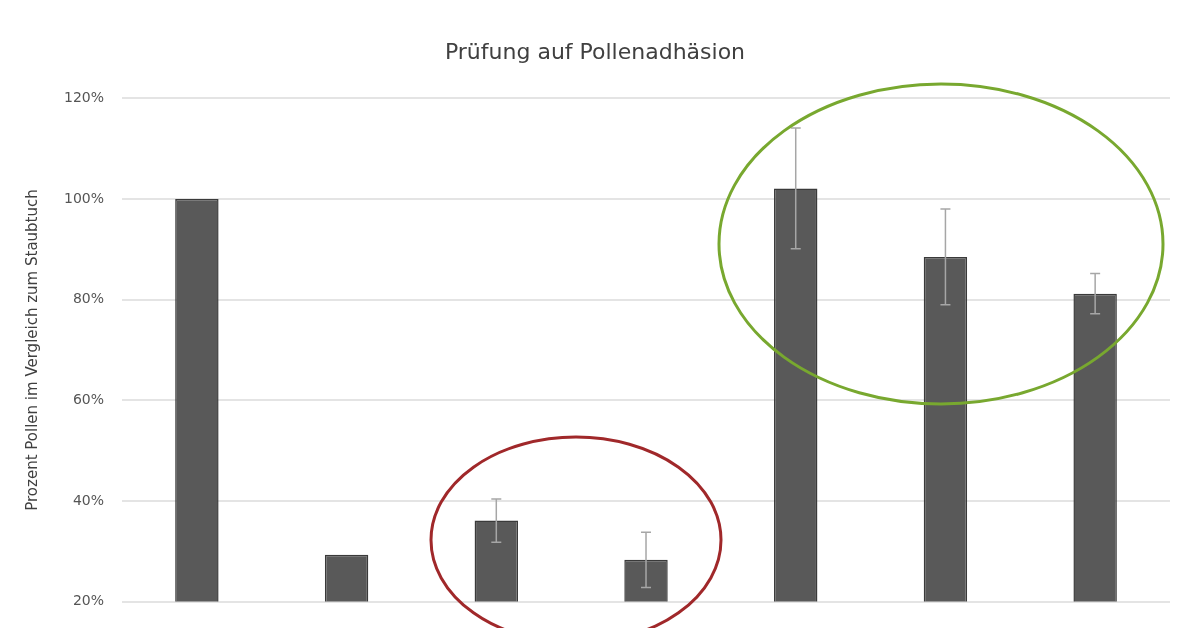  I want to click on y-tick-label: 40%, so click(88, 499).